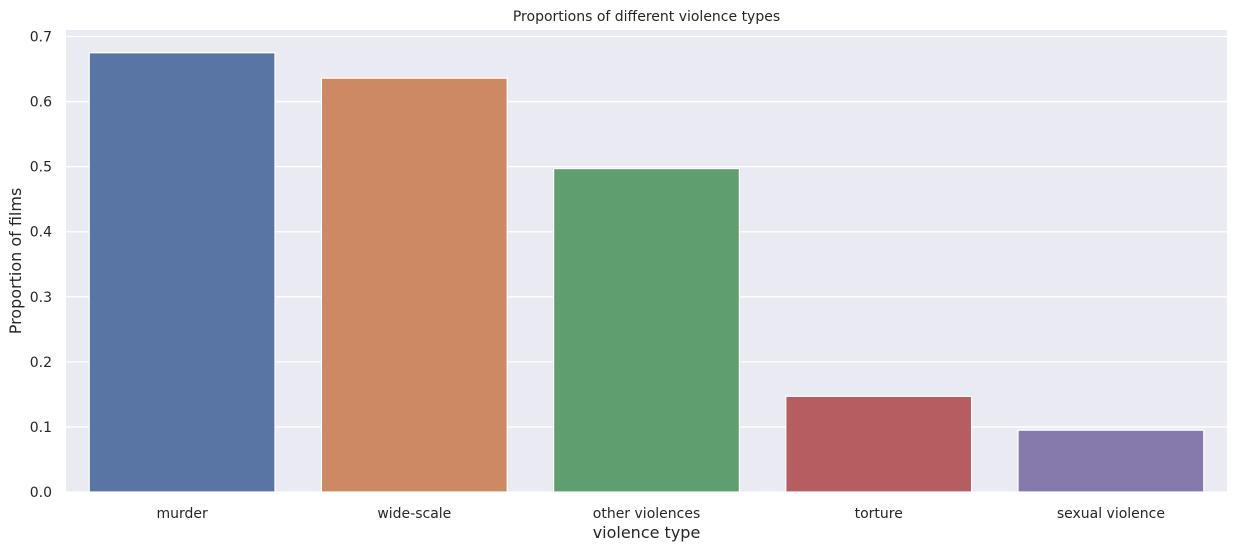 Image resolution: width=1237 pixels, height=550 pixels. Describe the element at coordinates (646, 330) in the screenshot. I see `bar-other-violences` at that location.